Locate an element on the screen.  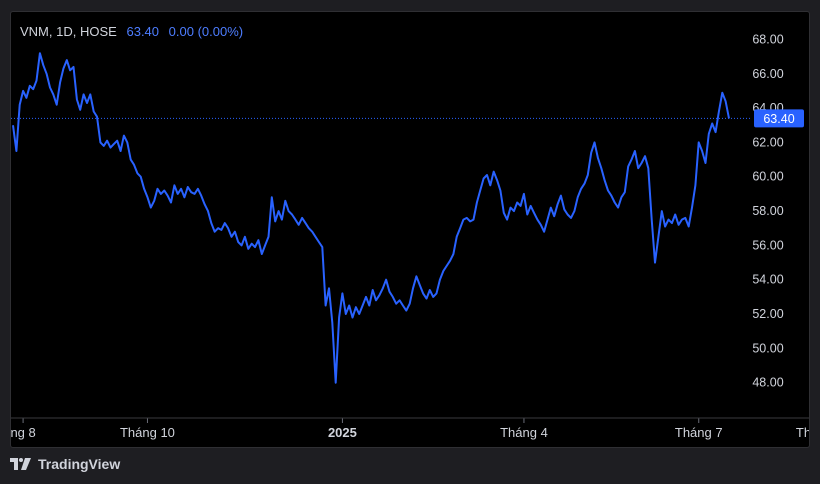
y-tick-label: 48.00 is located at coordinates (767, 383).